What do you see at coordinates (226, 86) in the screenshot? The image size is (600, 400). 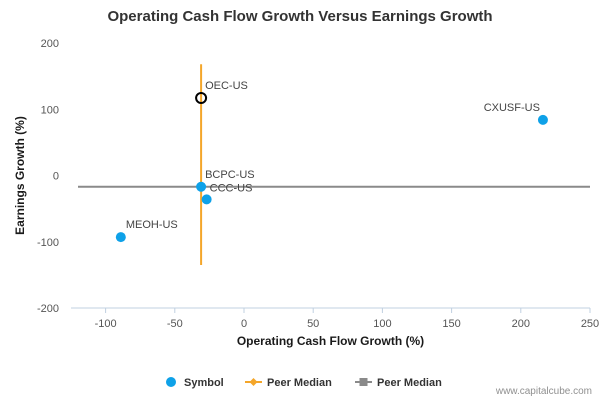 I see `point-label-oec-us: OEC-US` at bounding box center [226, 86].